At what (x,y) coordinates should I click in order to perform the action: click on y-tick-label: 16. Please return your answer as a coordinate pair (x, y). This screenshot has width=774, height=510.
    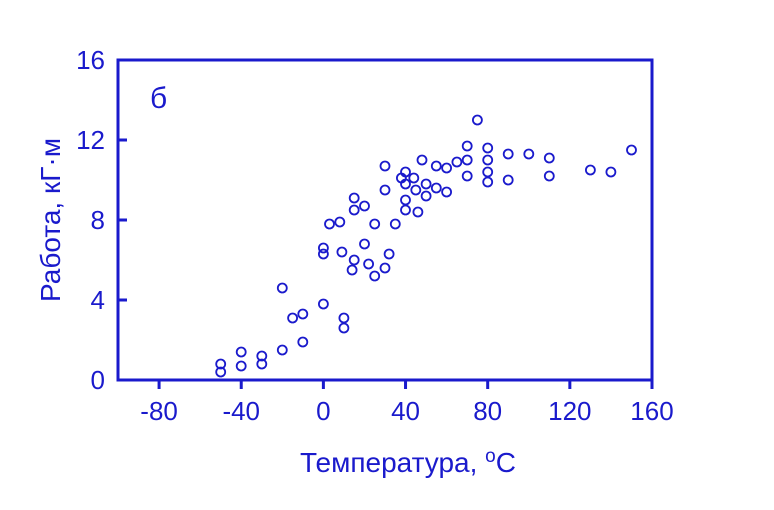
    Looking at the image, I should click on (90, 60).